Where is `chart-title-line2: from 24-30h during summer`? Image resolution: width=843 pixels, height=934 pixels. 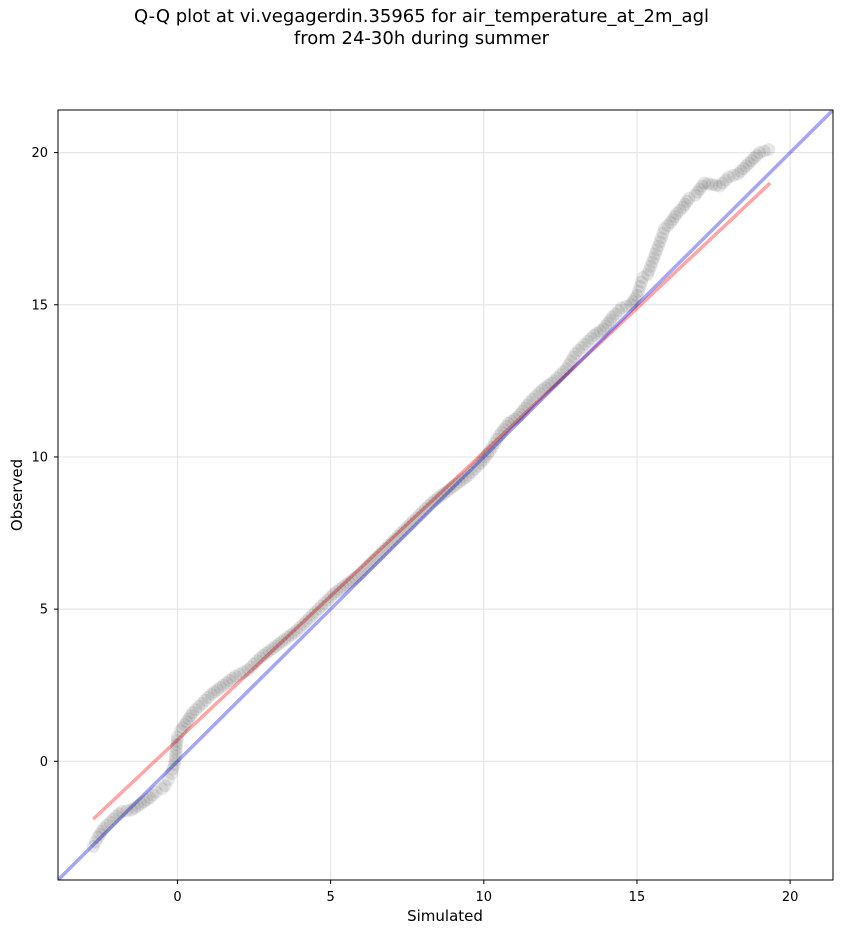
chart-title-line2: from 24-30h during summer is located at coordinates (421, 38).